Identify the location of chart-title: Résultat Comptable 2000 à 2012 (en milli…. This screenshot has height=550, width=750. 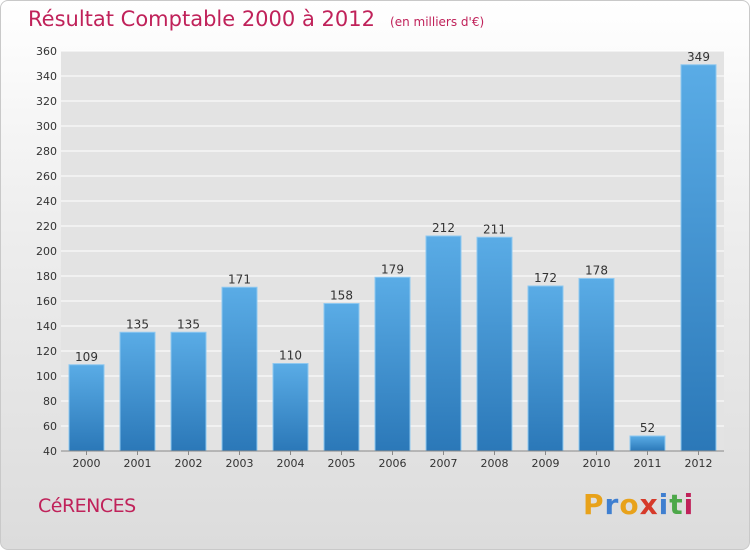
(256, 19).